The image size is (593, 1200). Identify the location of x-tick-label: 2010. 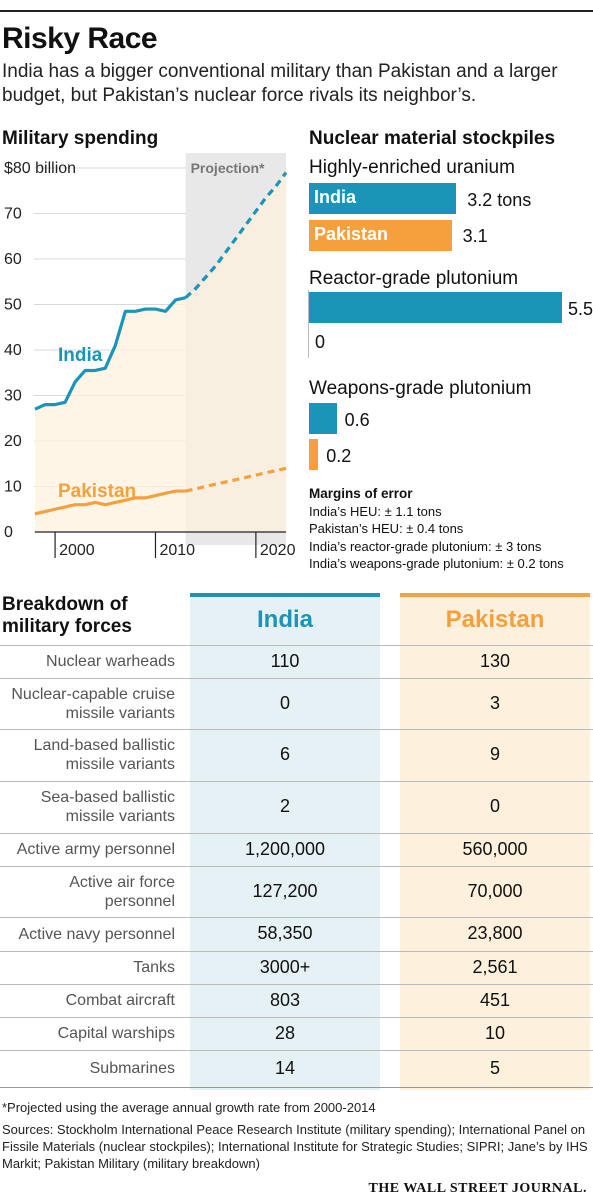
(177, 550).